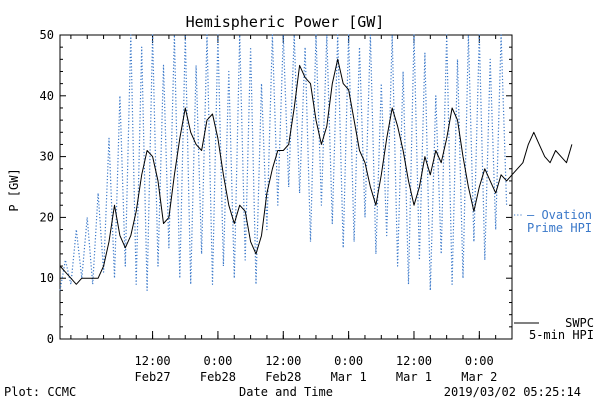 The width and height of the screenshot is (600, 400). I want to click on legend-ovation-line2: Prime HPI, so click(559, 228).